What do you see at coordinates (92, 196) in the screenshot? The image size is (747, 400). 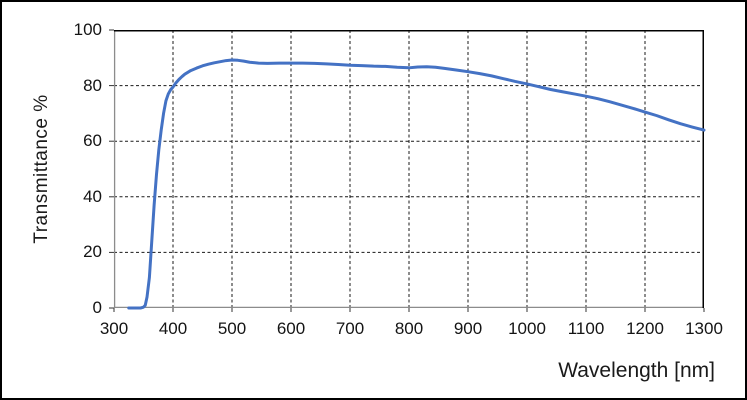 I see `y-tick-label: 40` at bounding box center [92, 196].